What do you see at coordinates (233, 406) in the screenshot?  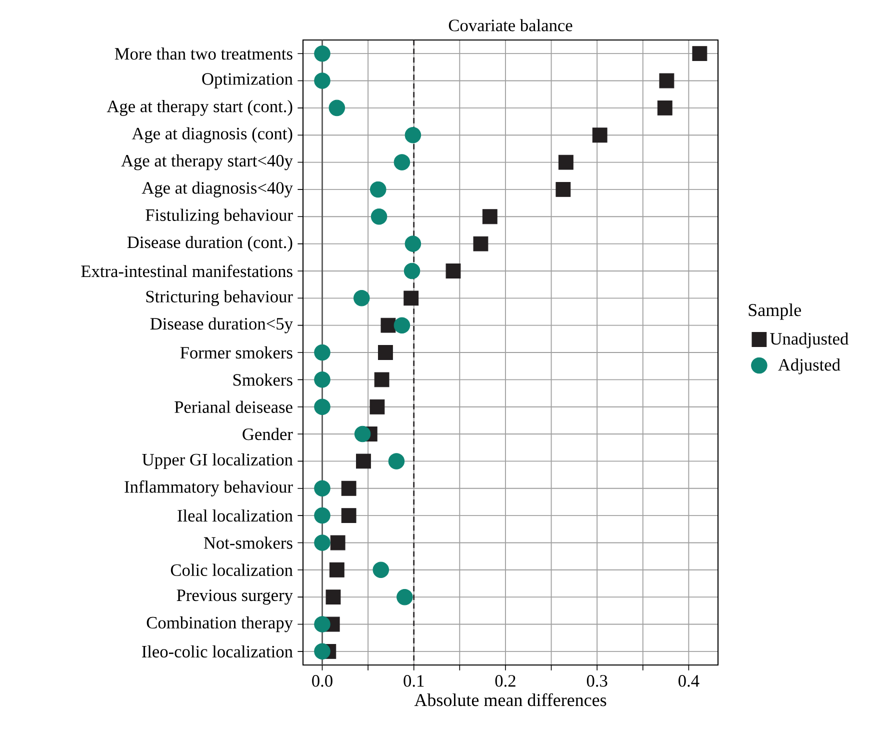 I see `y-tick-label: Perianal deisease` at bounding box center [233, 406].